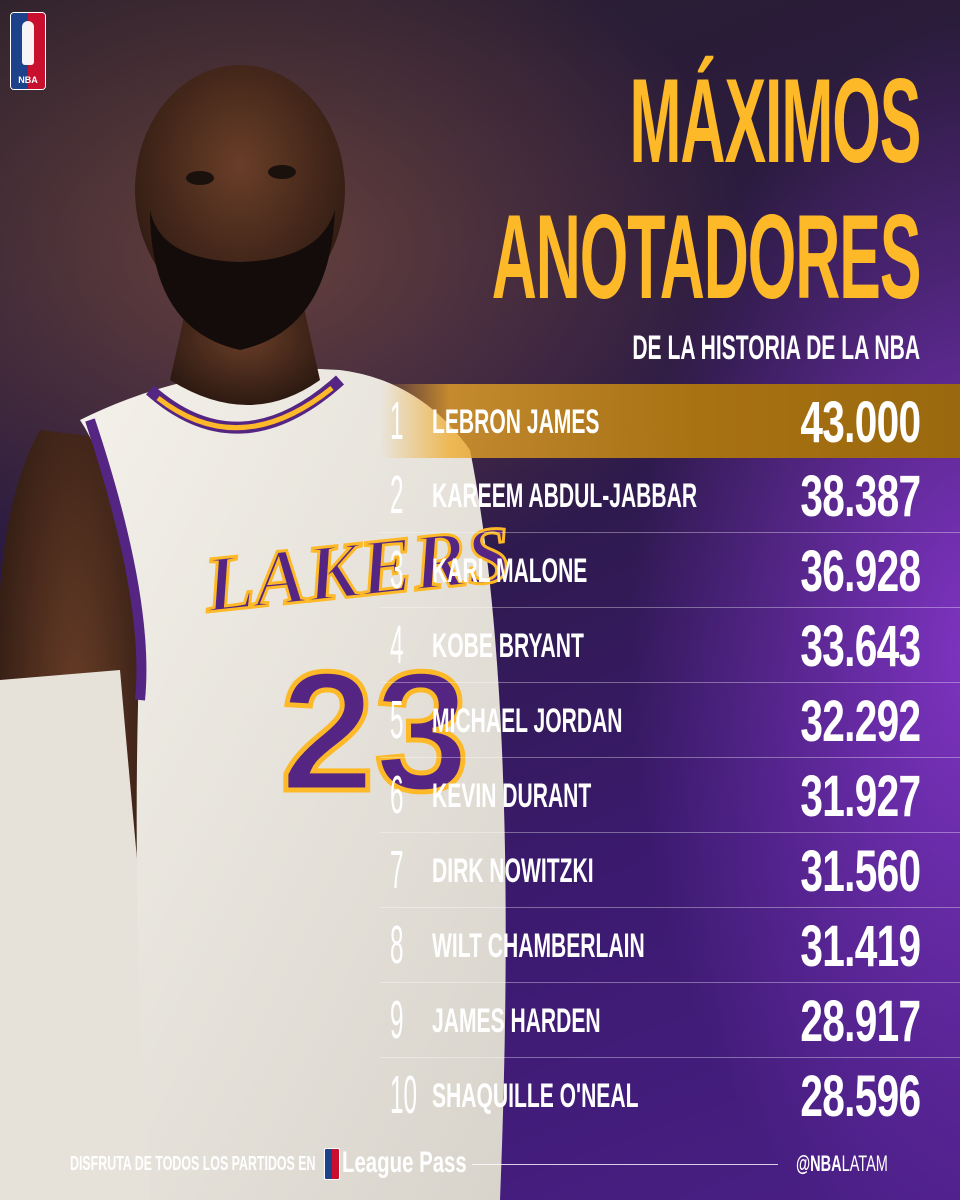  I want to click on jersey-number-text: 23, so click(374, 732).